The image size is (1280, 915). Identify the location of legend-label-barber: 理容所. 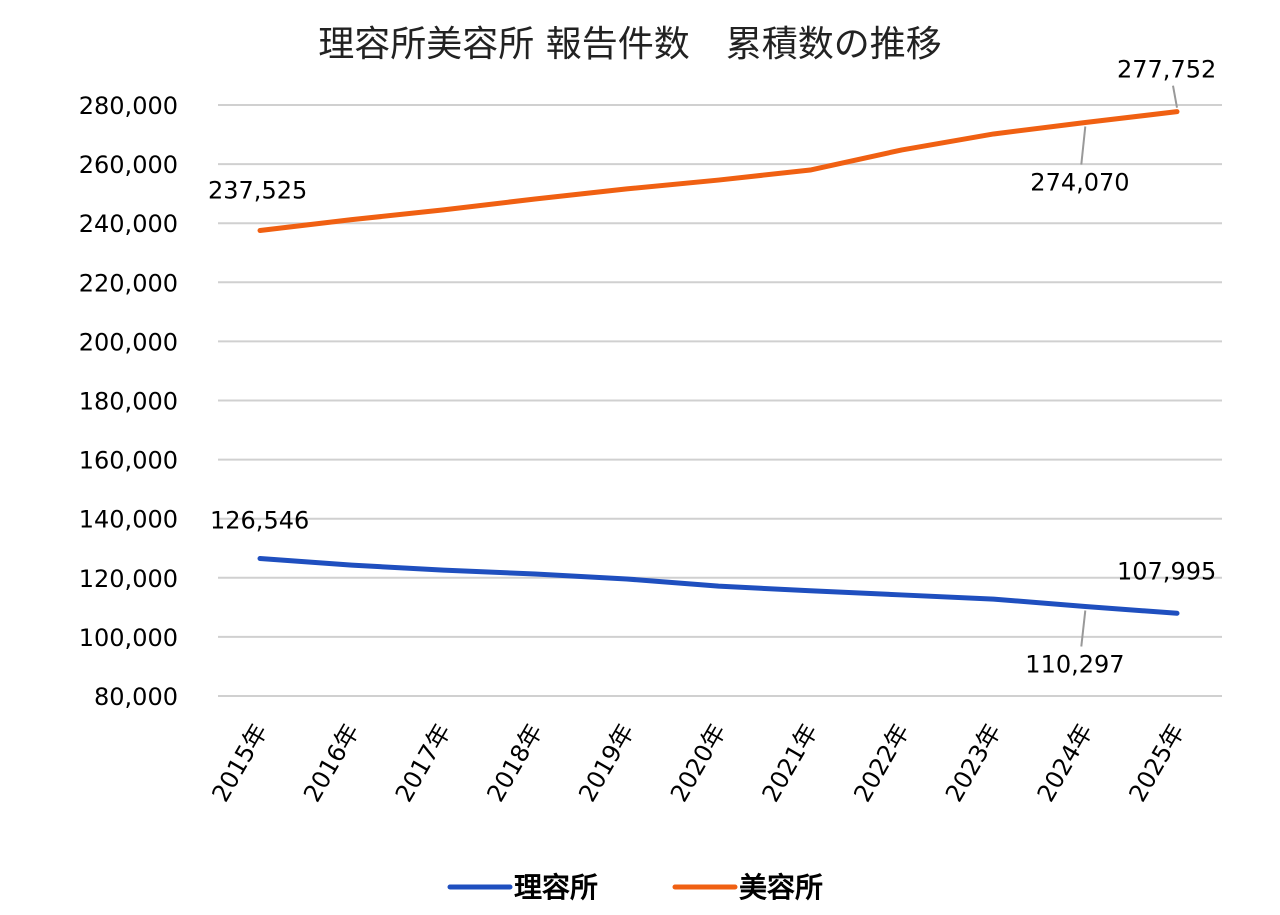
(556, 887).